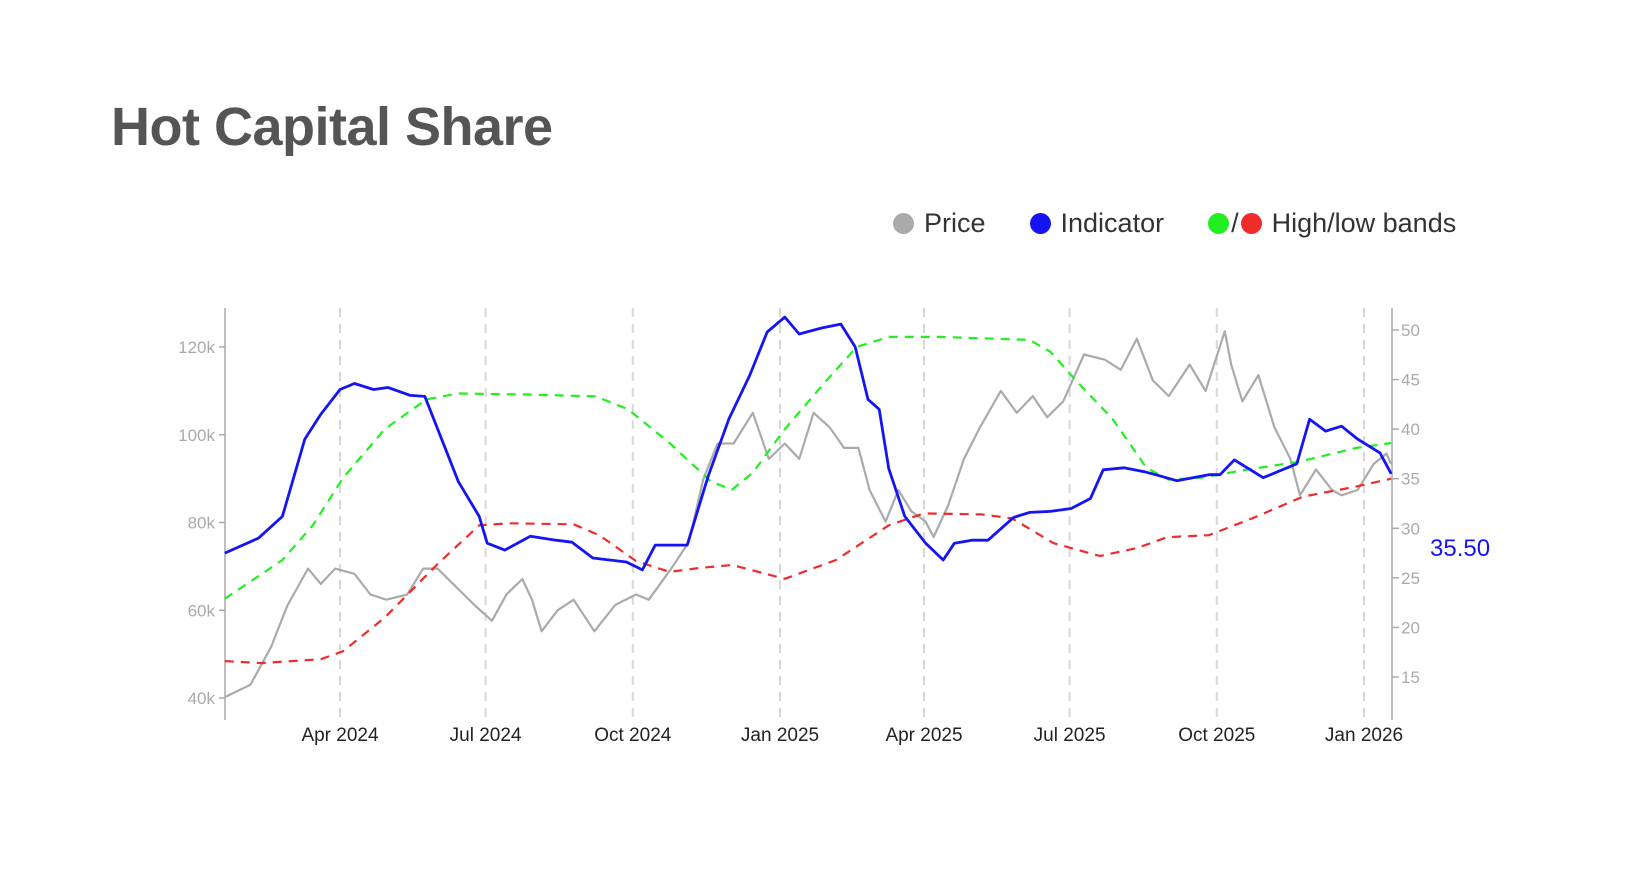 This screenshot has height=880, width=1627. Describe the element at coordinates (202, 610) in the screenshot. I see `left-tick-label: 60k` at that location.